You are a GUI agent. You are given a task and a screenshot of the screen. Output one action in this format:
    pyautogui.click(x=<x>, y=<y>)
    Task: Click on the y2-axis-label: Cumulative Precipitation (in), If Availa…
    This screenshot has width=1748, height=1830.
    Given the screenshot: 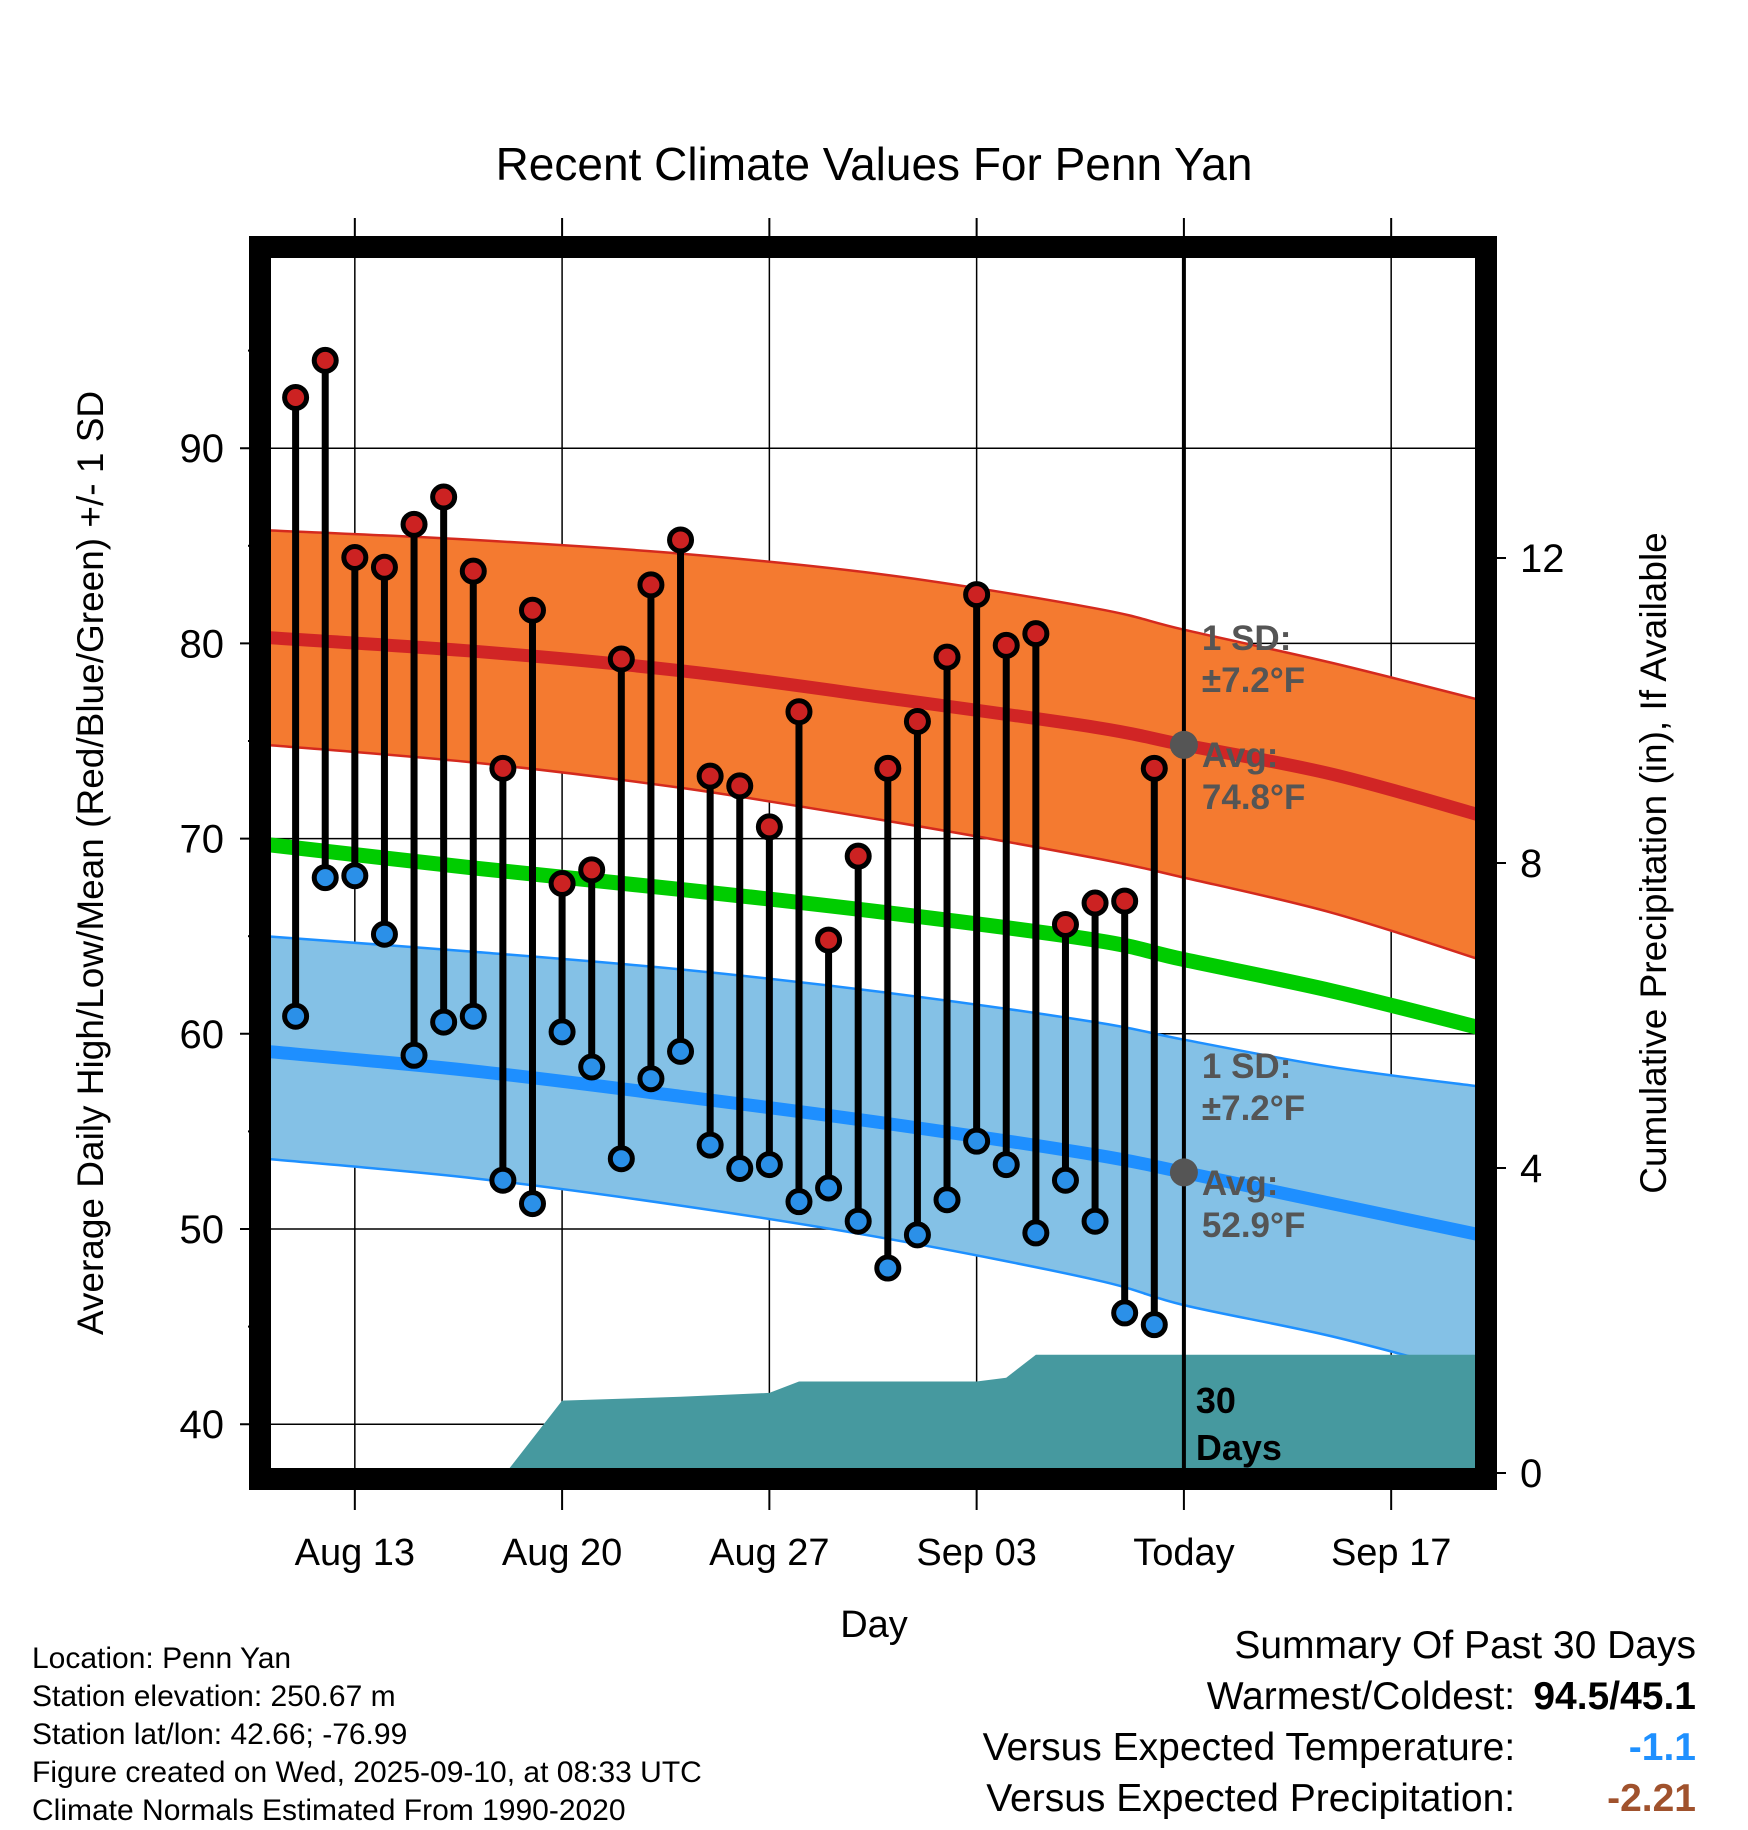 What is the action you would take?
    pyautogui.click(x=1653, y=863)
    